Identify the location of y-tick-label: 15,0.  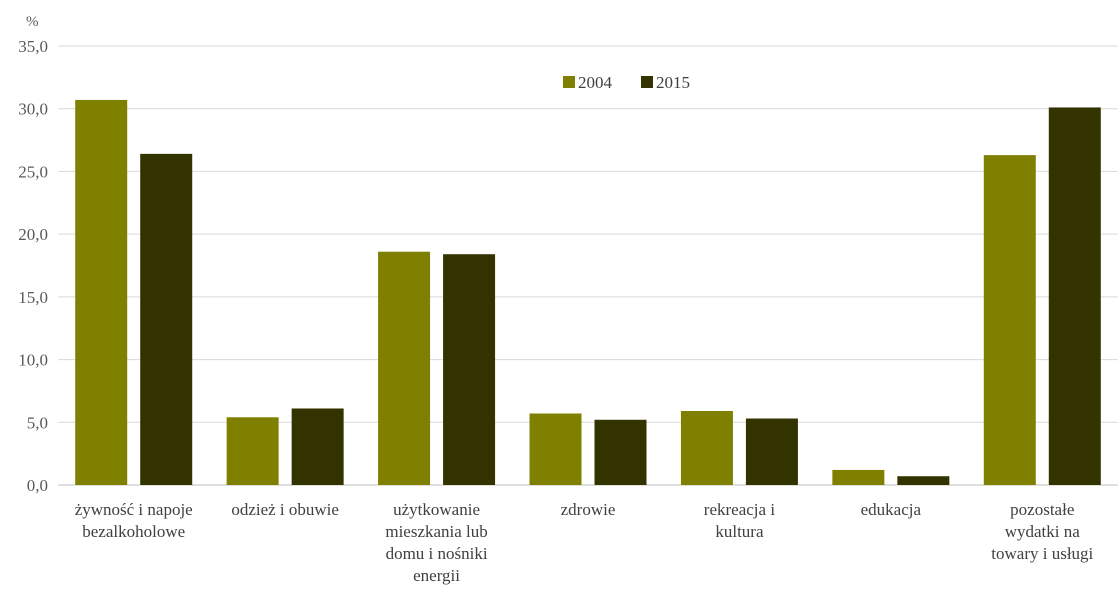
(33, 297).